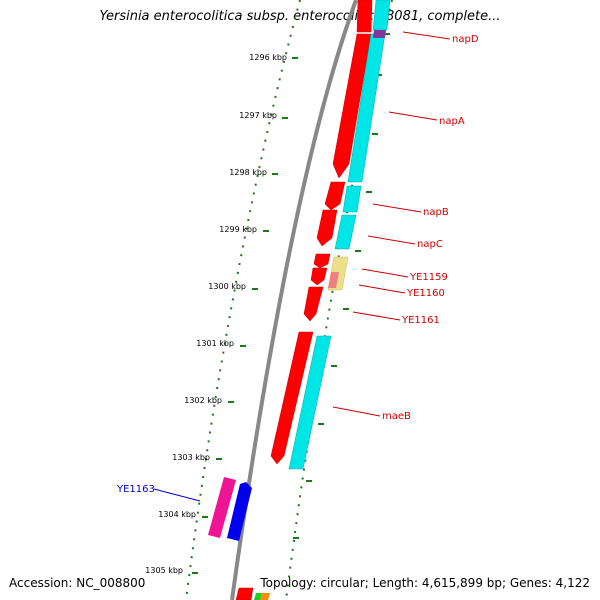 The width and height of the screenshot is (600, 600). What do you see at coordinates (376, 316) in the screenshot?
I see `leader-YE1161` at bounding box center [376, 316].